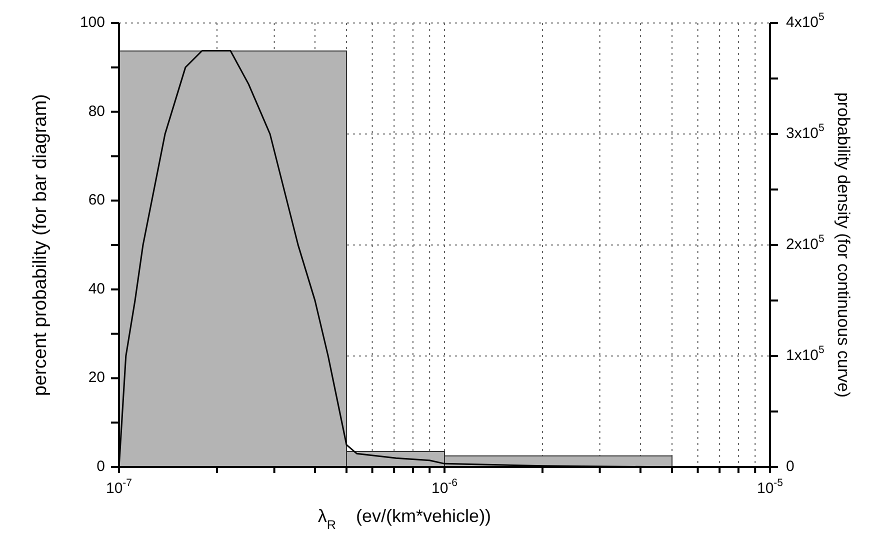  I want to click on y-tick-label: 0, so click(100, 466).